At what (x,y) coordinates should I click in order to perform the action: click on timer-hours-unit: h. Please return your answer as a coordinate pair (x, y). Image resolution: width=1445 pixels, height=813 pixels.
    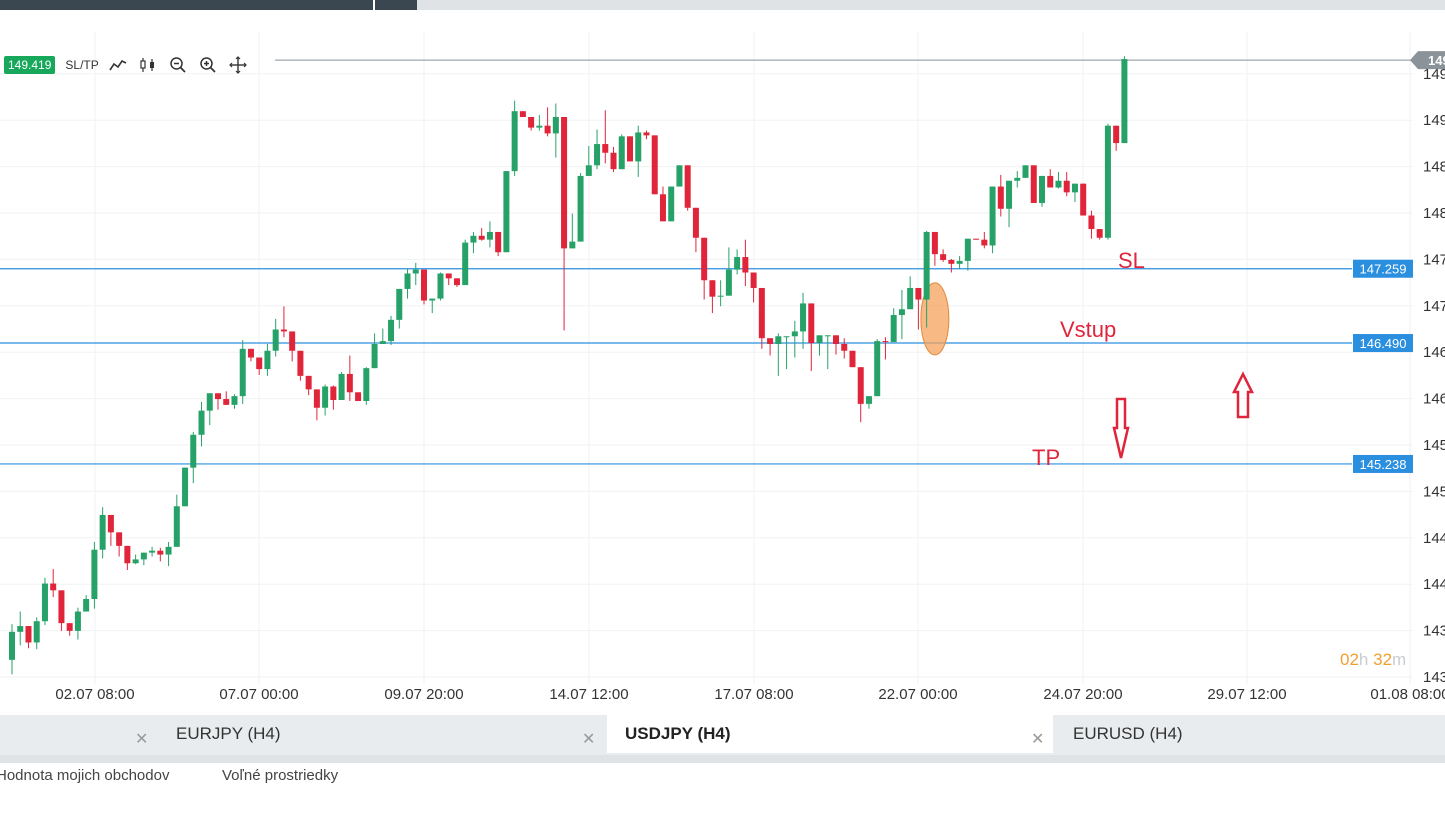
    Looking at the image, I should click on (1363, 659).